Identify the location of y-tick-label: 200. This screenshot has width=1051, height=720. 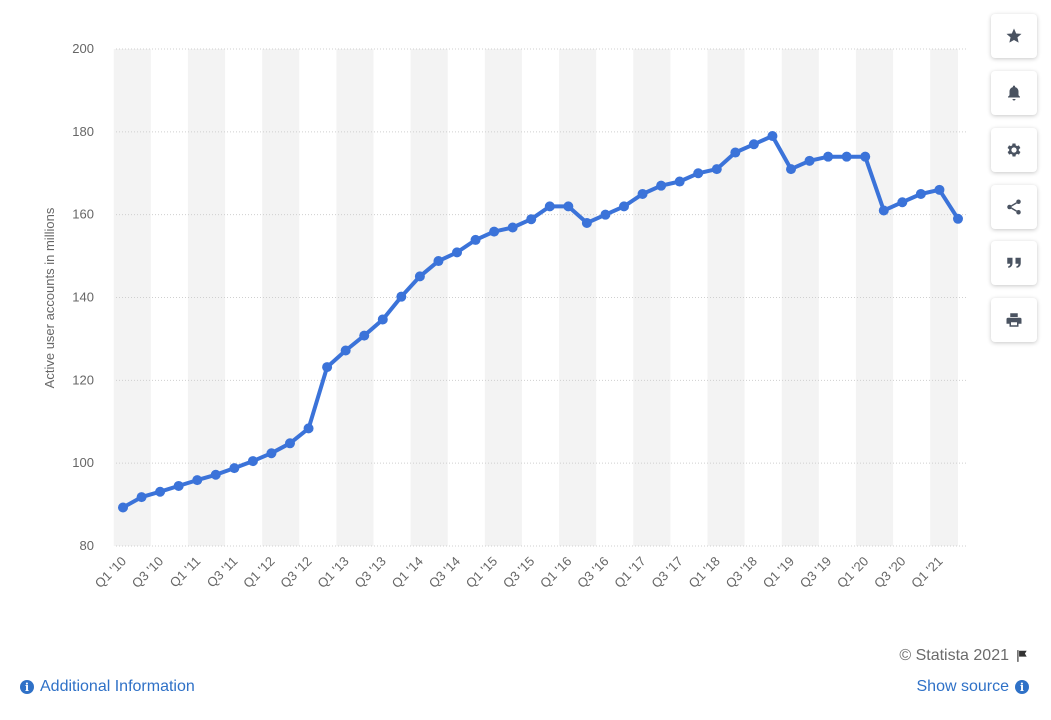
(83, 48).